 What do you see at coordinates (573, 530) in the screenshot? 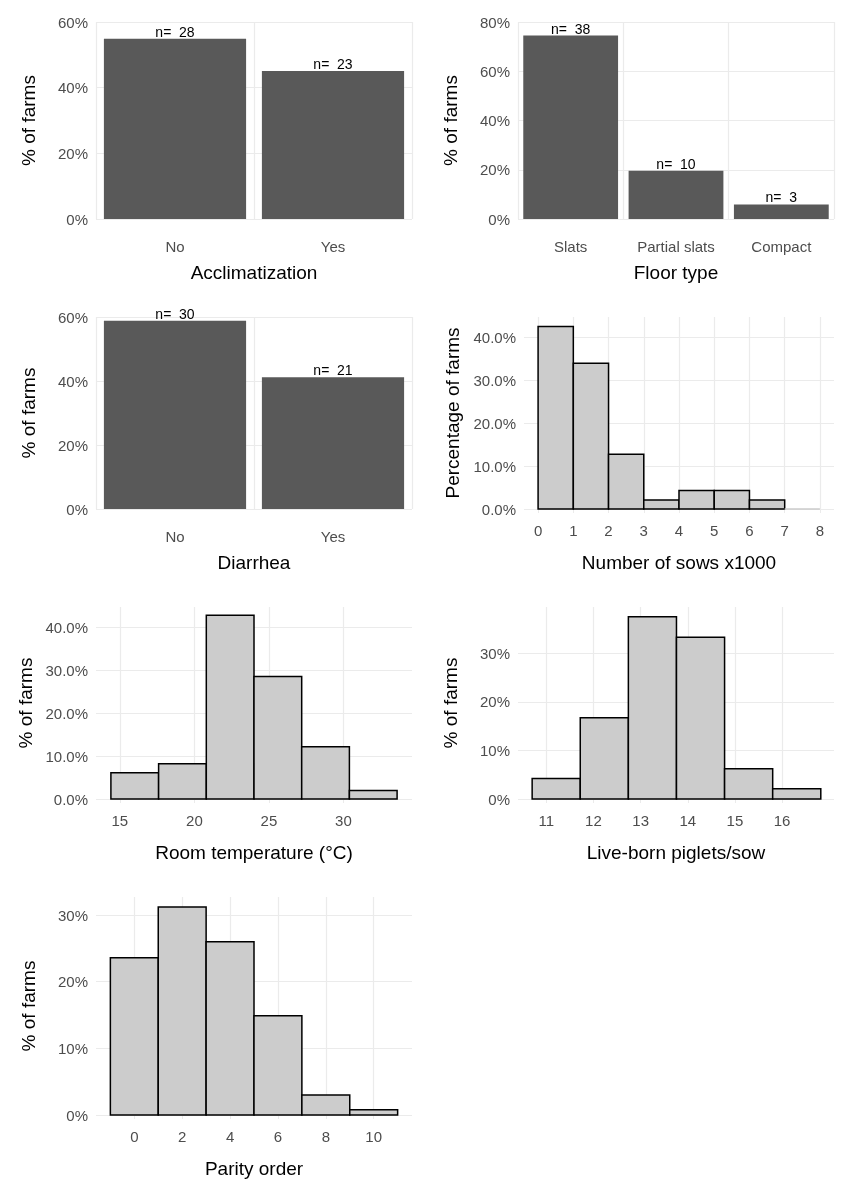
I see `x-tick-label: 1` at bounding box center [573, 530].